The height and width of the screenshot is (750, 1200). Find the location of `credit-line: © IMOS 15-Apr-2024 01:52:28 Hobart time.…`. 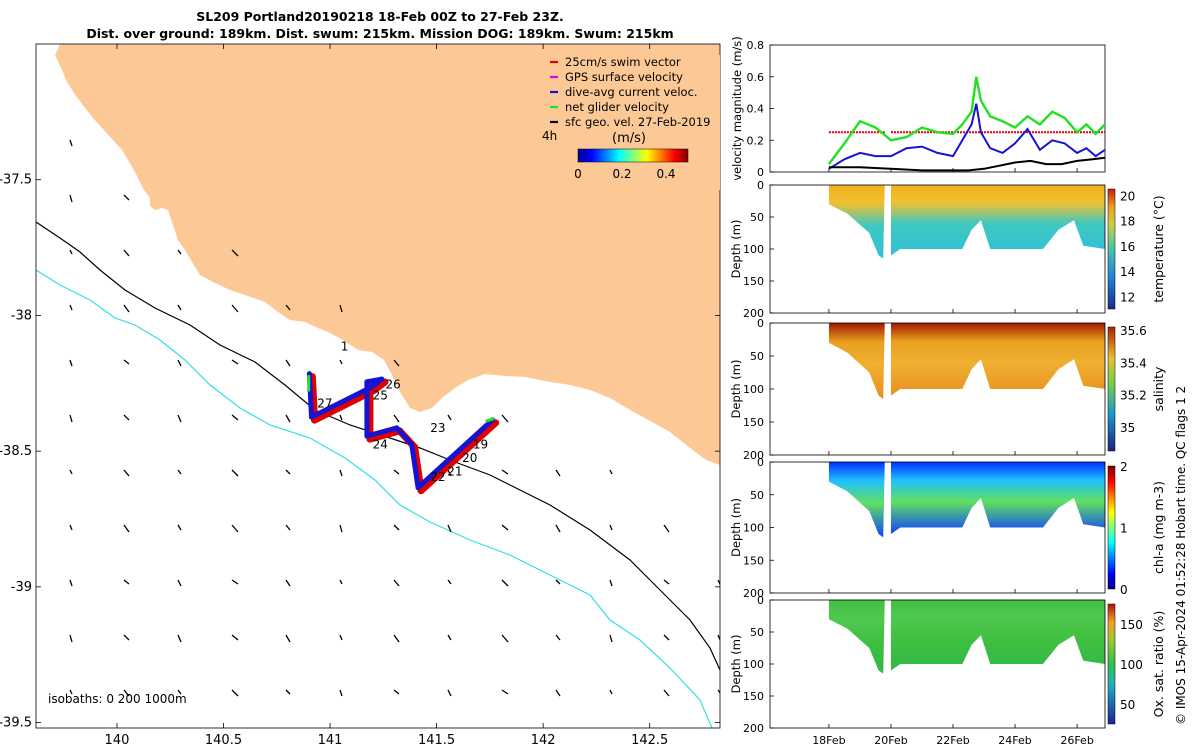

credit-line: © IMOS 15-Apr-2024 01:52:28 Hobart time.… is located at coordinates (1181, 555).